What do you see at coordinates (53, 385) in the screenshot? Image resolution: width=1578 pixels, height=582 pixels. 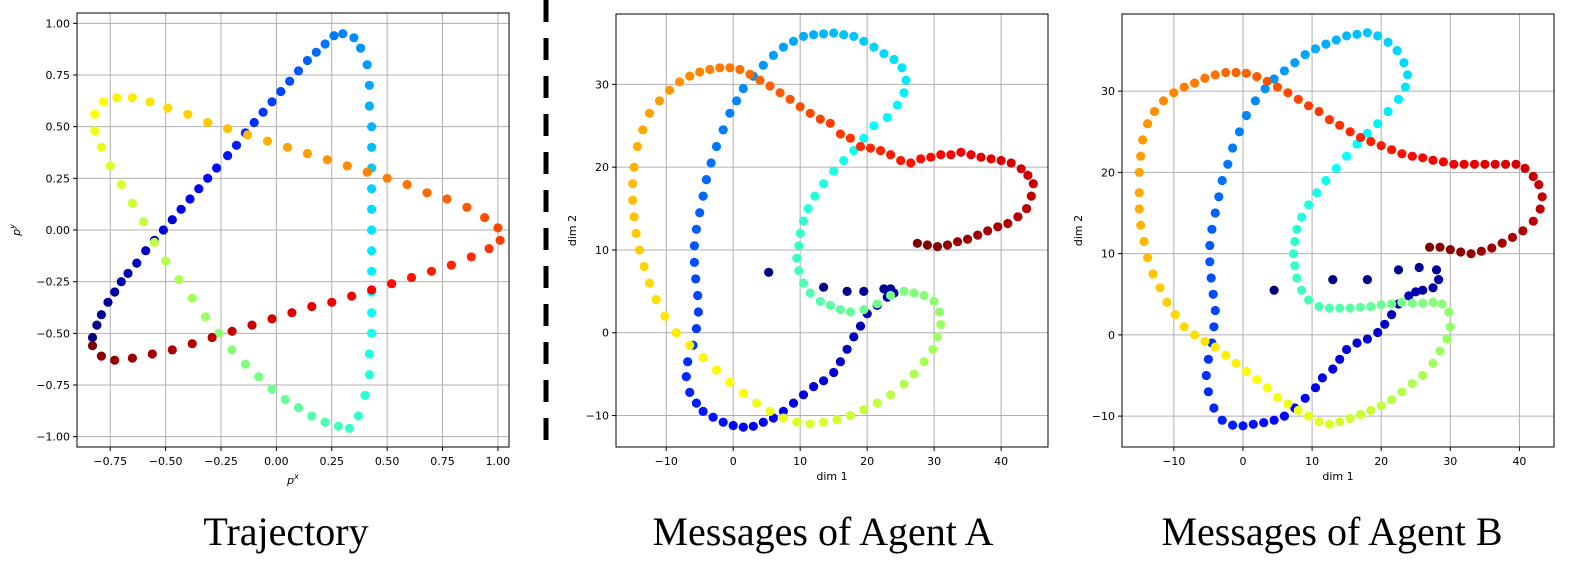 I see `y-tick-label: −0.75` at bounding box center [53, 385].